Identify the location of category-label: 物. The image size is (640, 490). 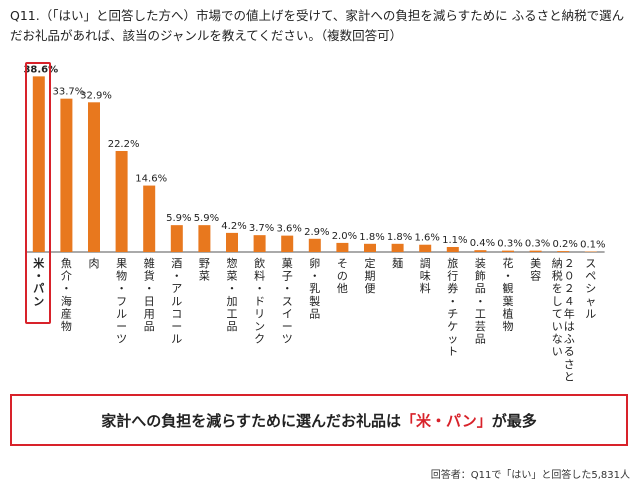
(121, 276).